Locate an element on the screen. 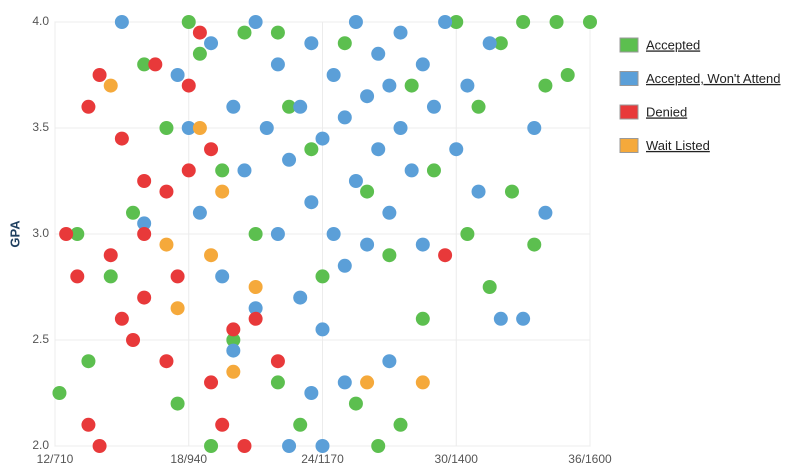 This screenshot has width=800, height=467. y-tick-label: 4.0 is located at coordinates (40, 21).